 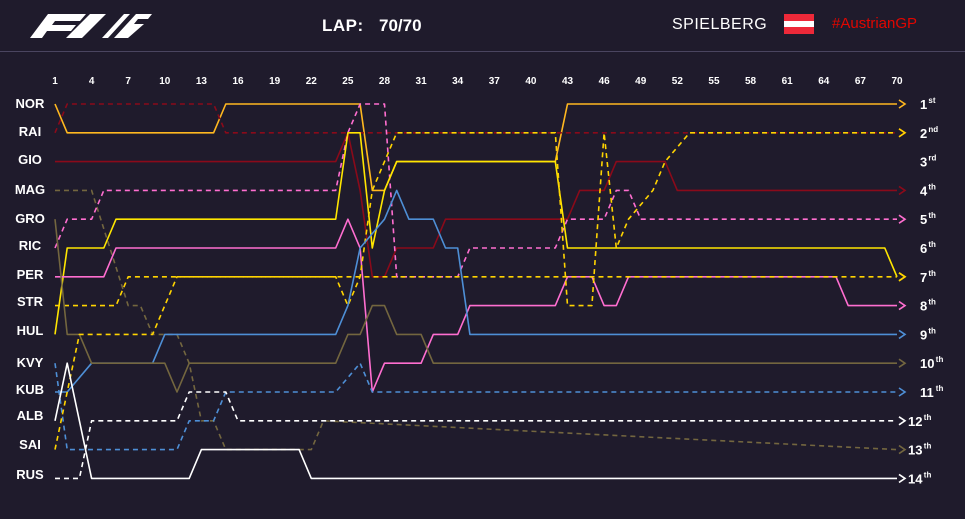 I want to click on driver-label-gro: GRO, so click(x=30, y=218).